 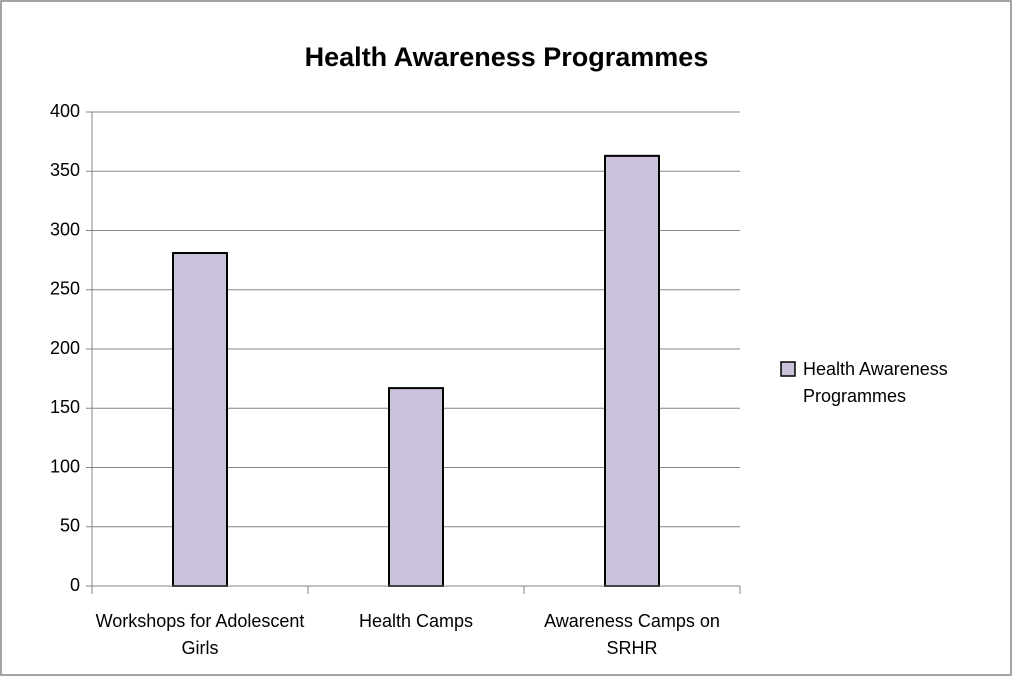 What do you see at coordinates (788, 369) in the screenshot?
I see `legend-swatch` at bounding box center [788, 369].